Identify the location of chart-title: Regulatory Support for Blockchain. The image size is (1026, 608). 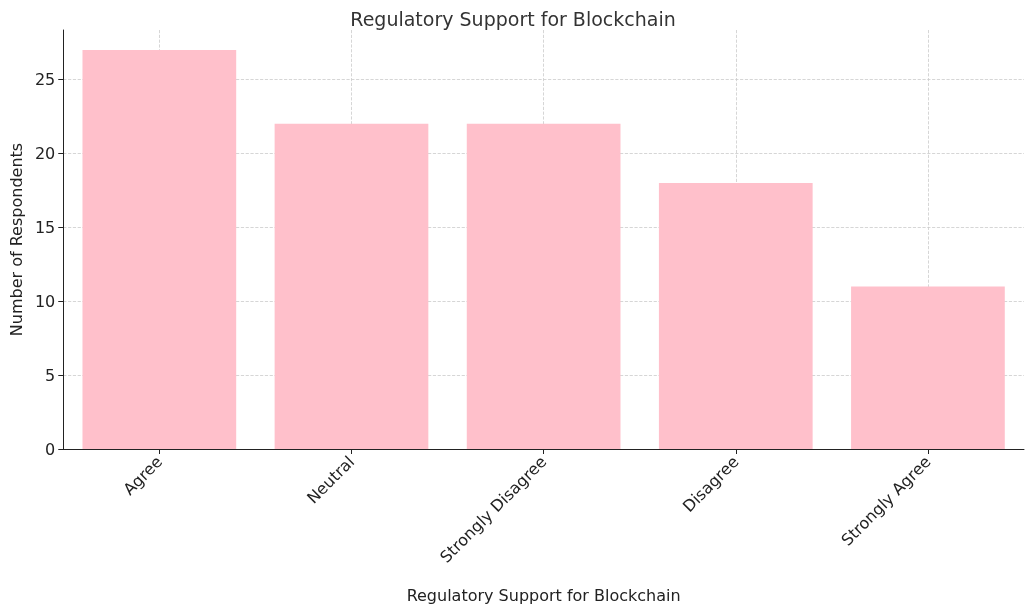
(513, 18).